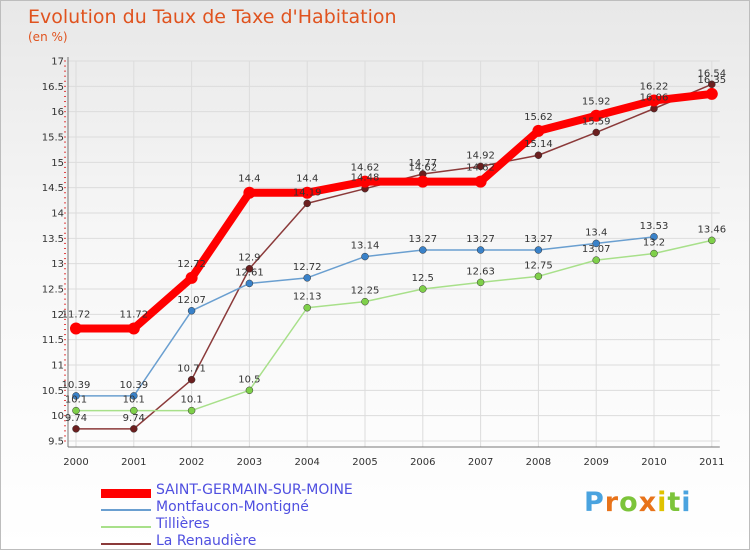 This screenshot has height=553, width=750. What do you see at coordinates (612, 502) in the screenshot?
I see `logo-letter: r` at bounding box center [612, 502].